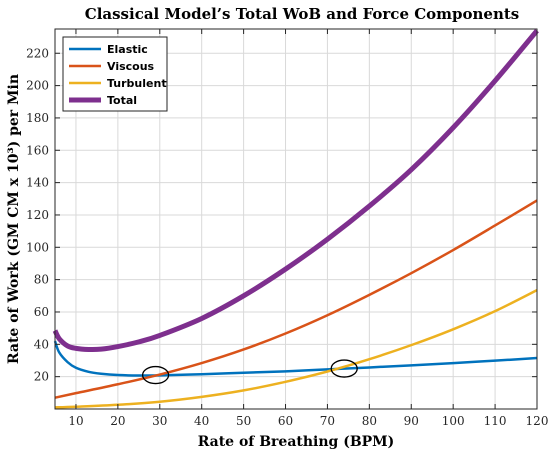 This screenshot has height=454, width=550. Describe the element at coordinates (201, 421) in the screenshot. I see `x-tick-label: 40` at that location.